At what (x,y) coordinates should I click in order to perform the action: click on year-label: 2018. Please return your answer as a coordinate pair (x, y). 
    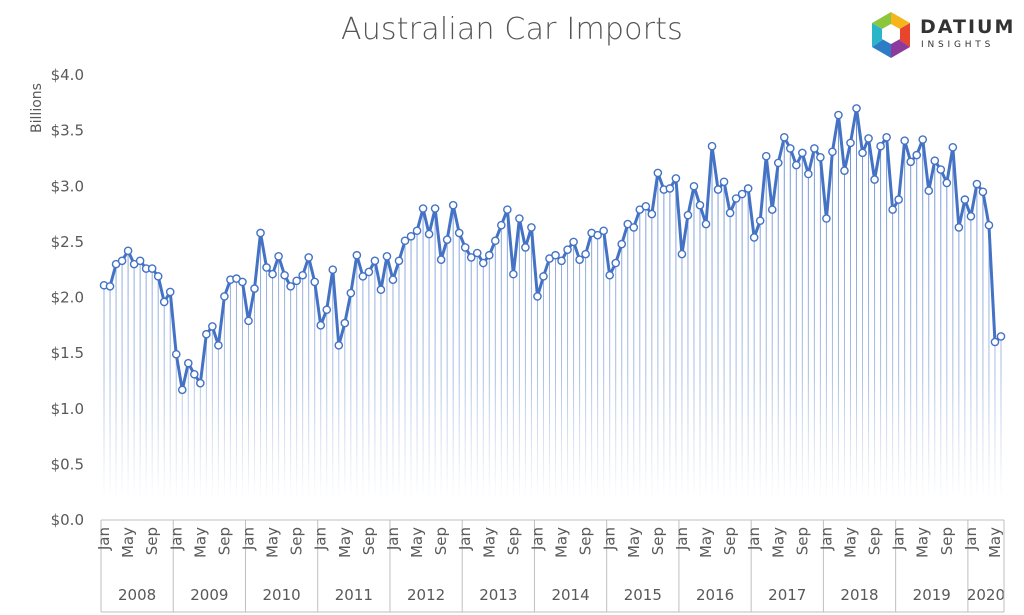
    Looking at the image, I should click on (859, 595).